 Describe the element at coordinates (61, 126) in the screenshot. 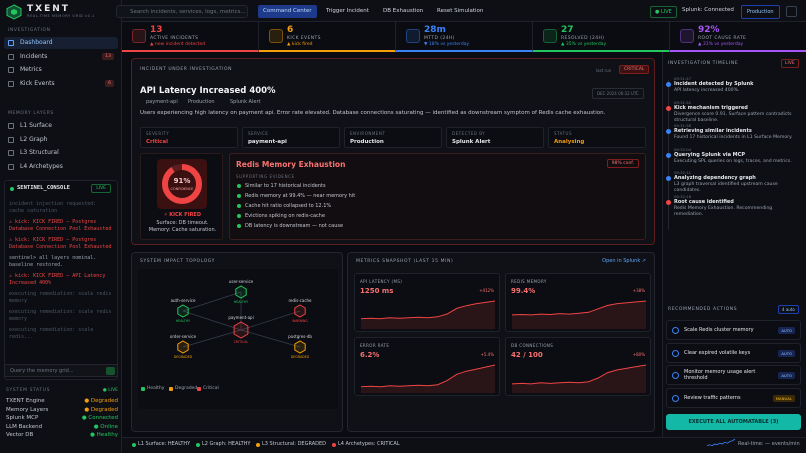

I see `nav-item: L1 Surface` at that location.